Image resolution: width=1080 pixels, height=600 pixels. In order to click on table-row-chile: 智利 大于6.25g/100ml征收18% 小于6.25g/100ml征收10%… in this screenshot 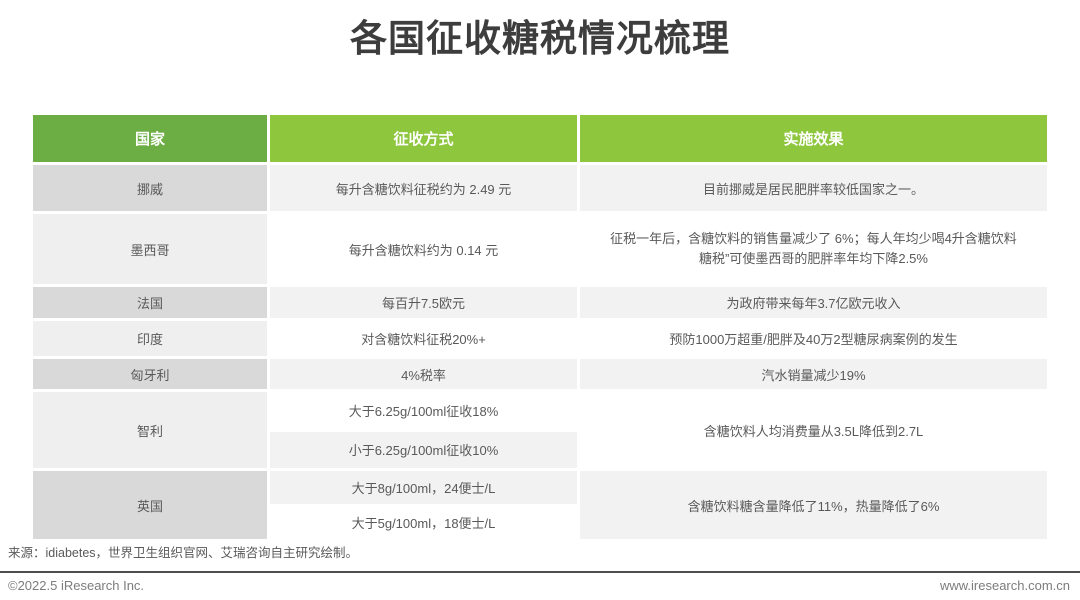, I will do `click(540, 430)`.